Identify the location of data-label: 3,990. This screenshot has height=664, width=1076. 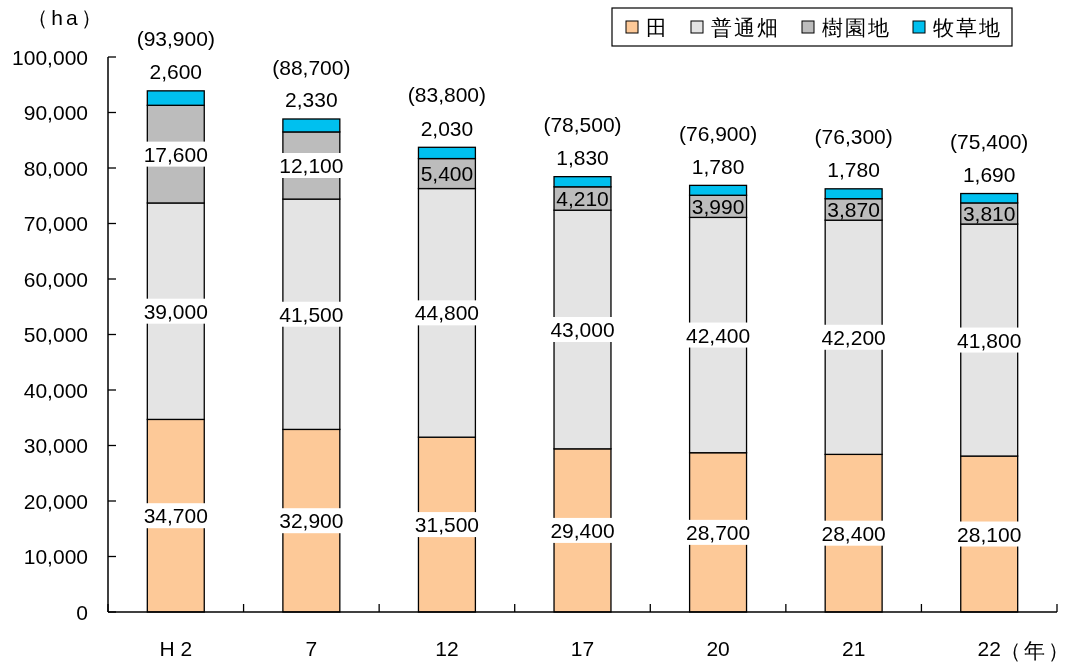
(718, 206).